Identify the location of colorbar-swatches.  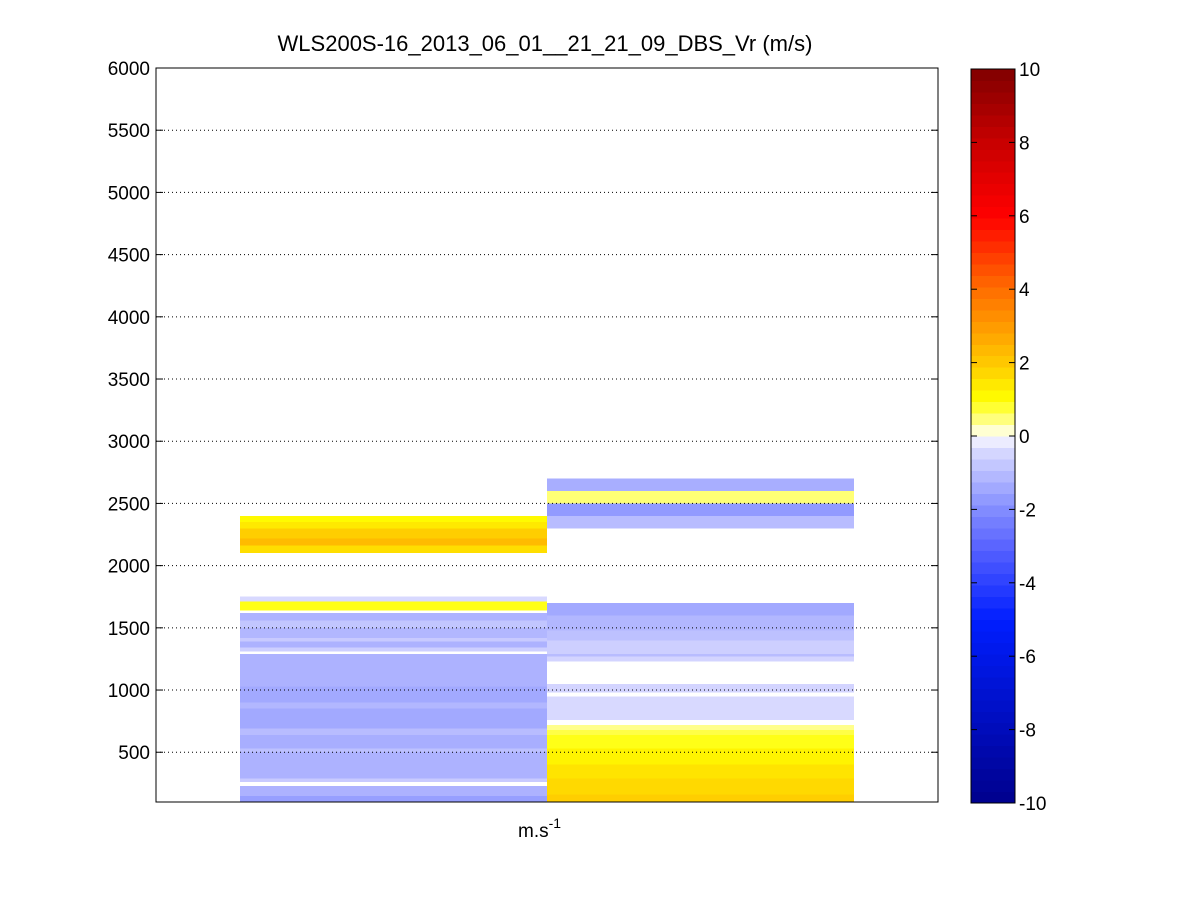
(993, 436).